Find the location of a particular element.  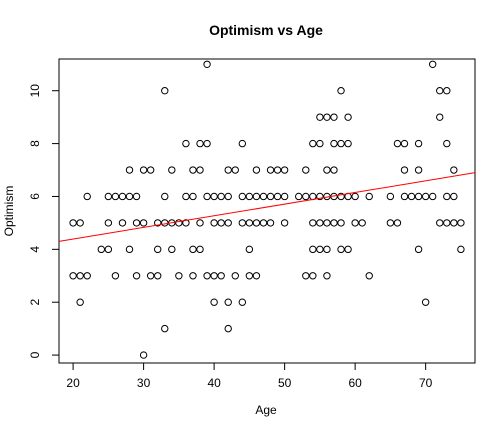

y-axis-label: Optimism is located at coordinates (9, 211).